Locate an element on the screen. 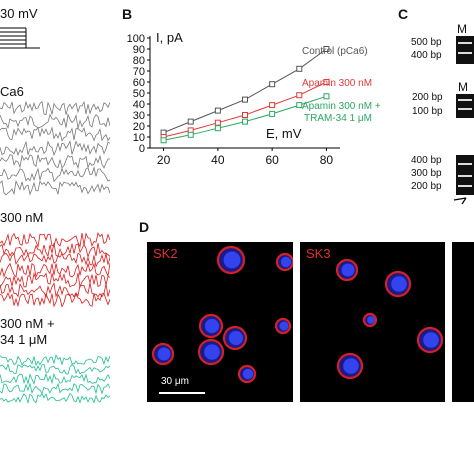  x-tick-label: 80 is located at coordinates (327, 160).